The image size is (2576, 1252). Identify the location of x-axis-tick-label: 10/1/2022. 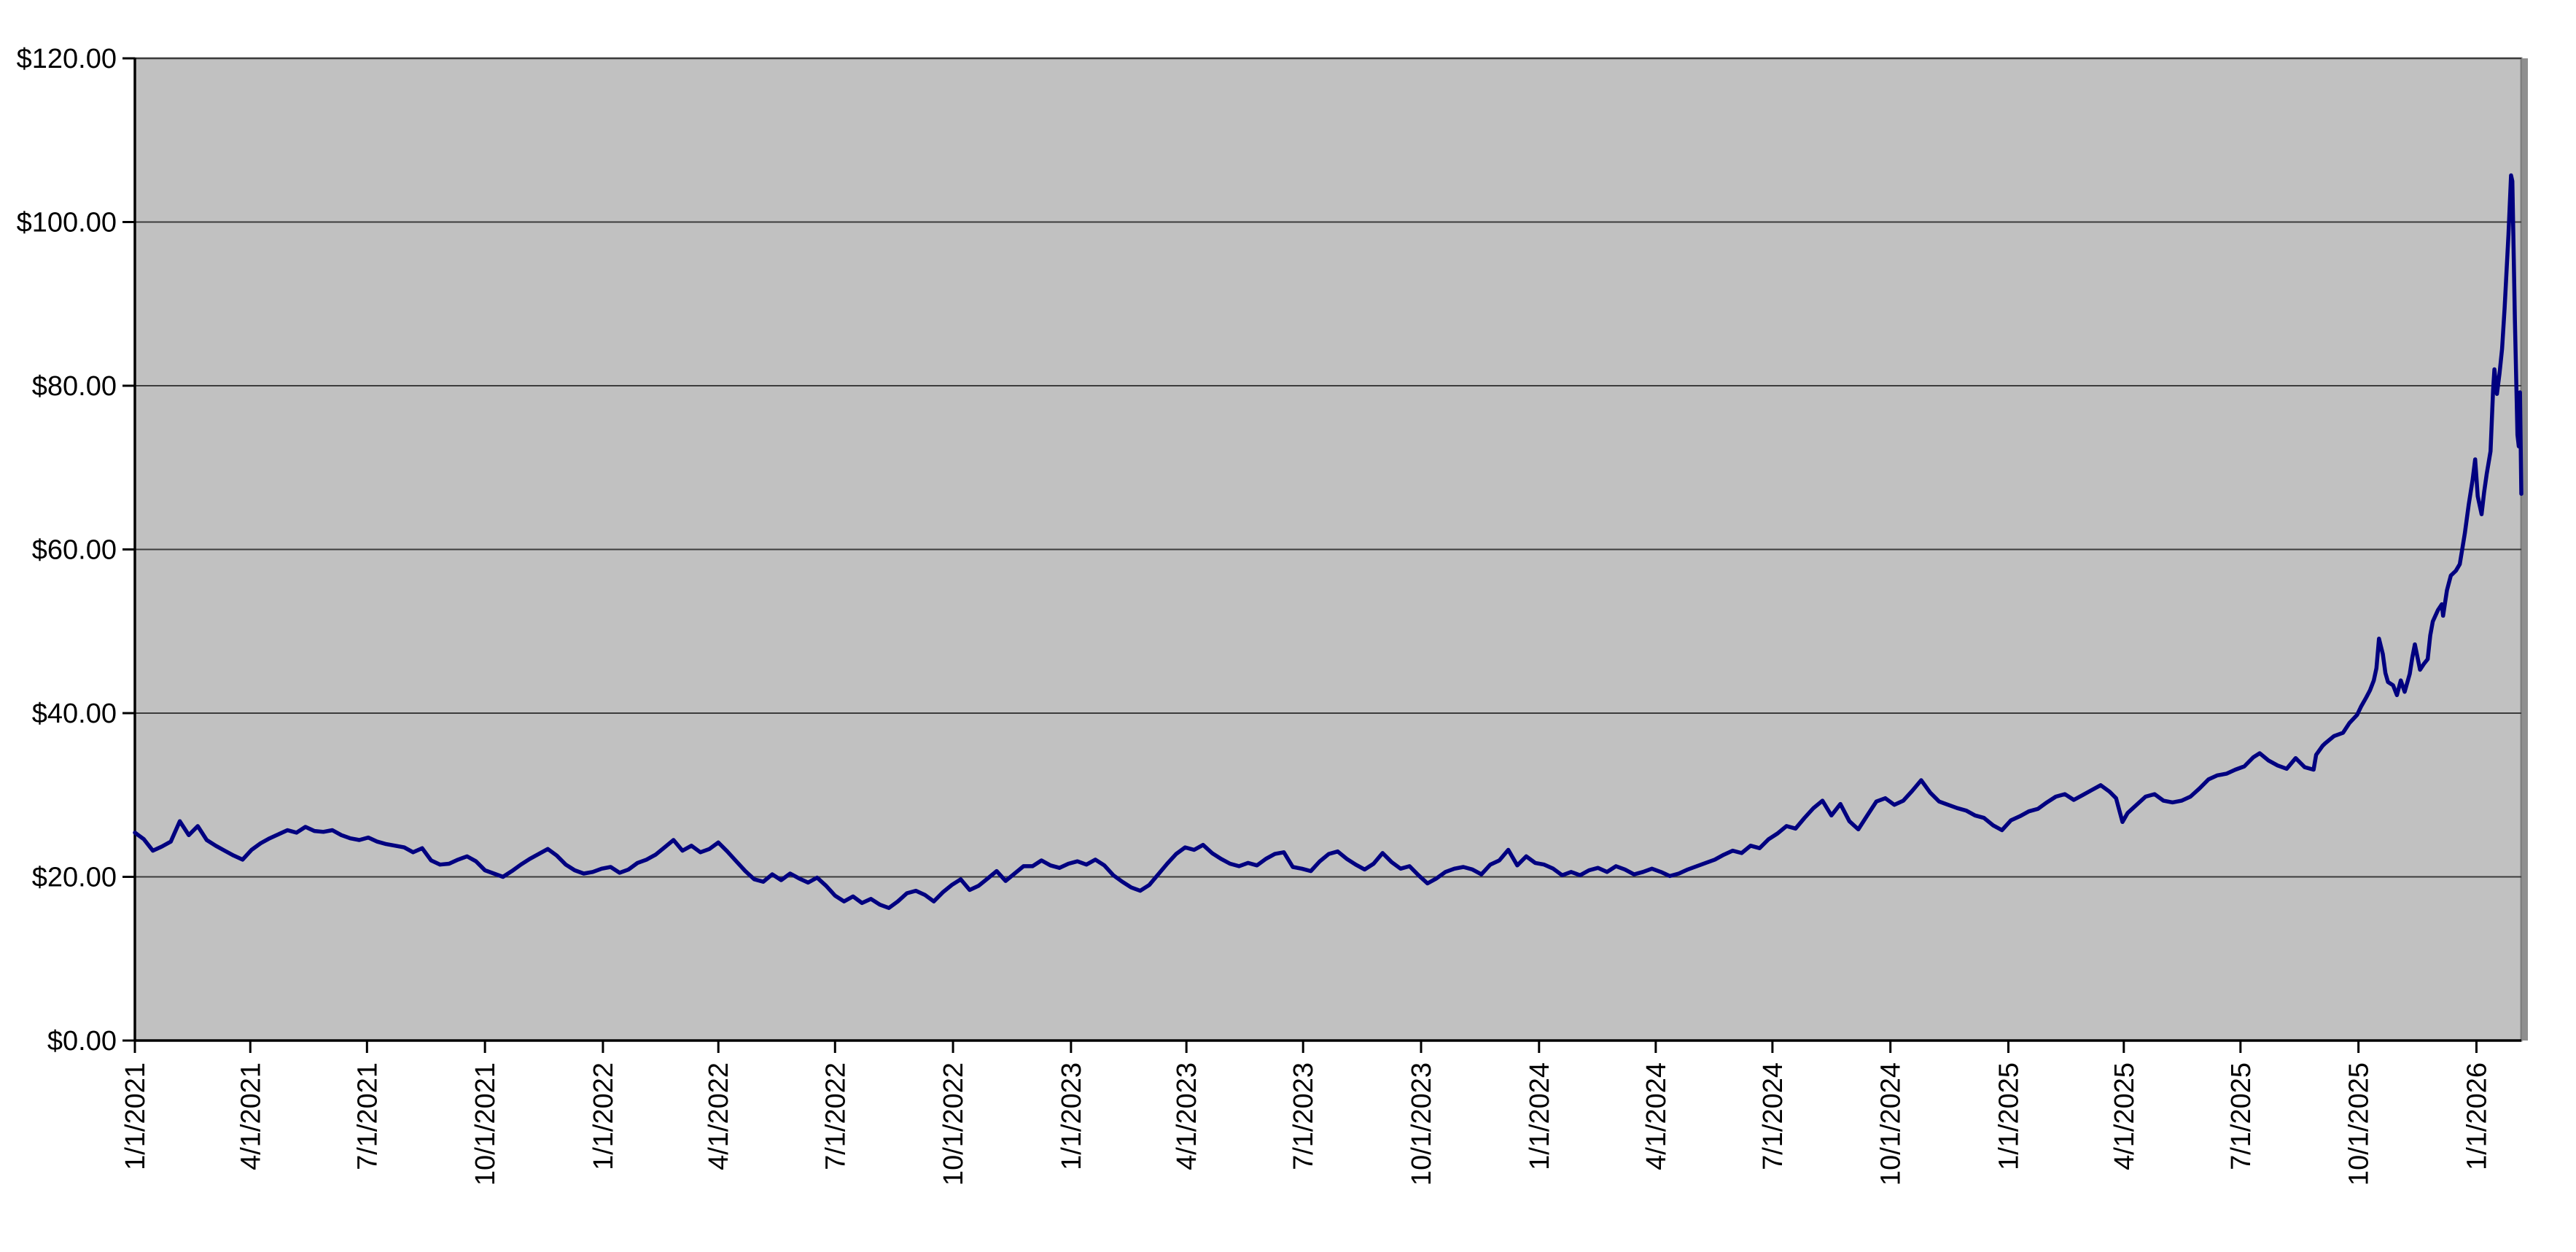
(953, 1124).